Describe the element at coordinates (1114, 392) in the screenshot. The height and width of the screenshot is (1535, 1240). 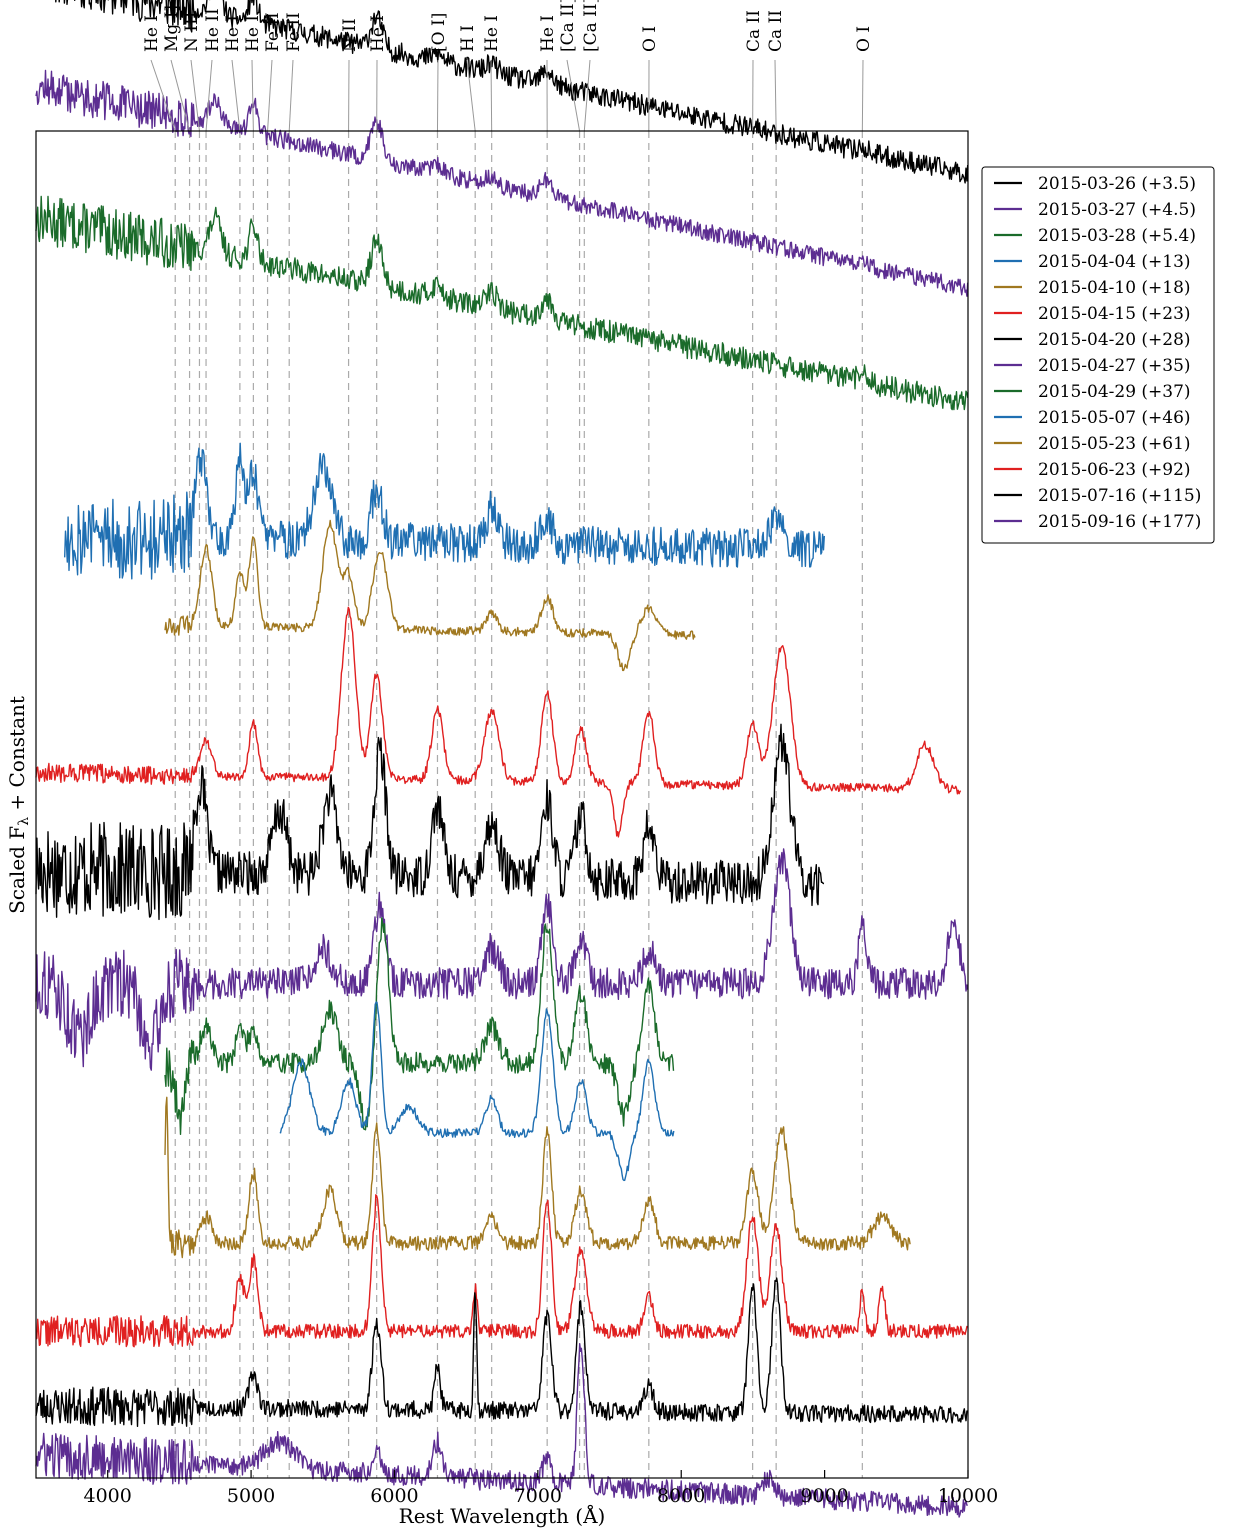
I see `legend-entry: 2015-04-29 (+37)` at that location.